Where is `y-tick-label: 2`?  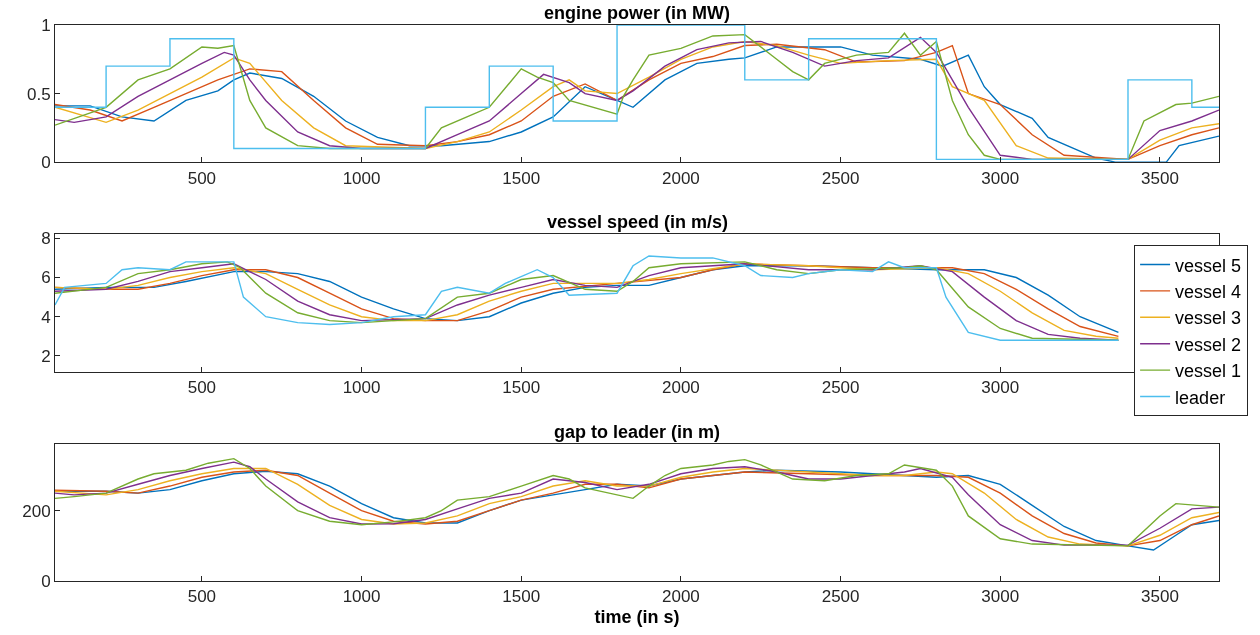 y-tick-label: 2 is located at coordinates (46, 356).